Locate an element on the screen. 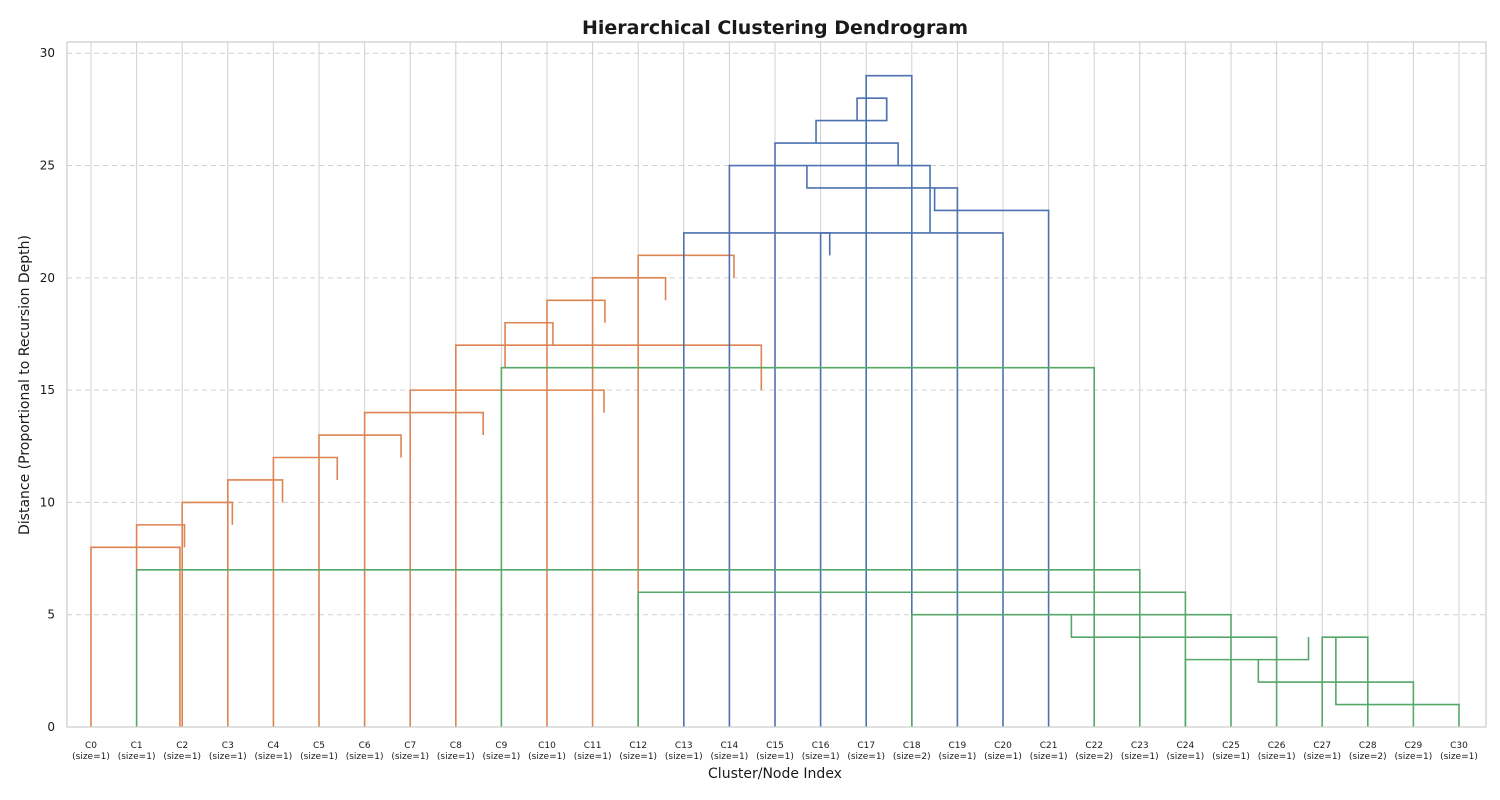 The image size is (1500, 800). y-tick-label: 20 is located at coordinates (47, 278).